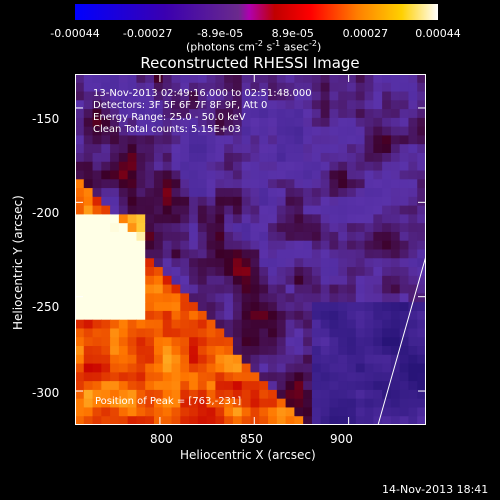 This screenshot has height=500, width=500. I want to click on annotation-energy: Energy Range: 25.0 - 50.0 keV, so click(169, 117).